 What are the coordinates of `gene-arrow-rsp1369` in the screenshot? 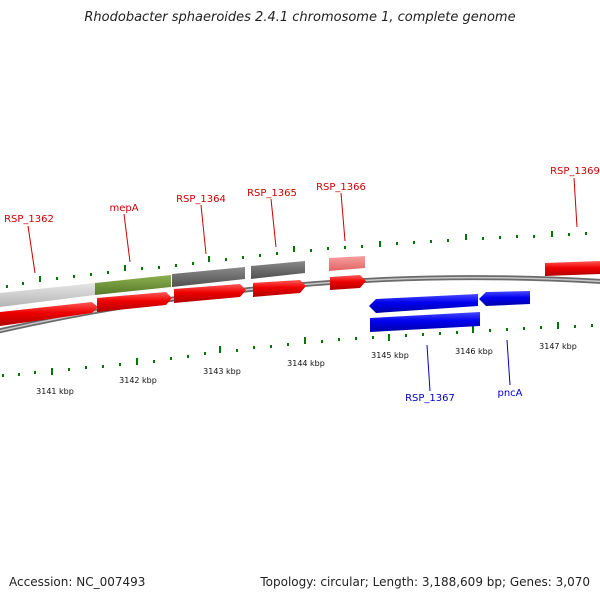 It's located at (572, 268).